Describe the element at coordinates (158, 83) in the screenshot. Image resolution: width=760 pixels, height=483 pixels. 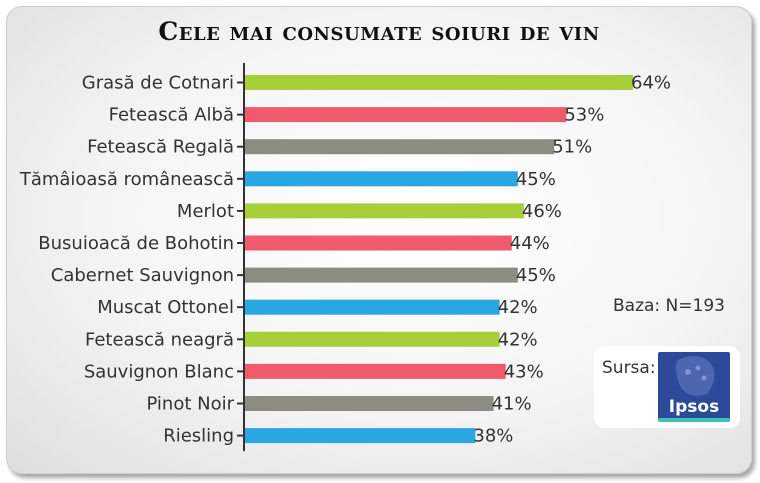
I see `category-label: Grasă de Cotnari` at that location.